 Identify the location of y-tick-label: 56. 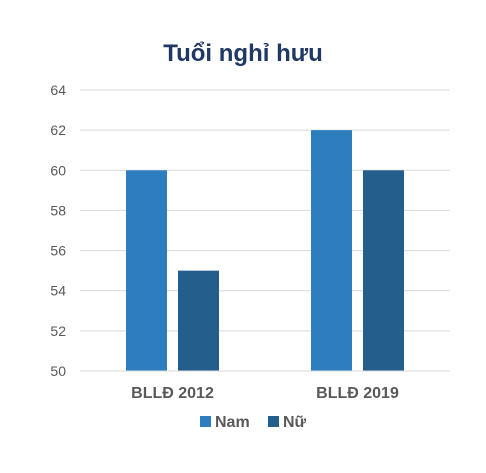
(58, 251).